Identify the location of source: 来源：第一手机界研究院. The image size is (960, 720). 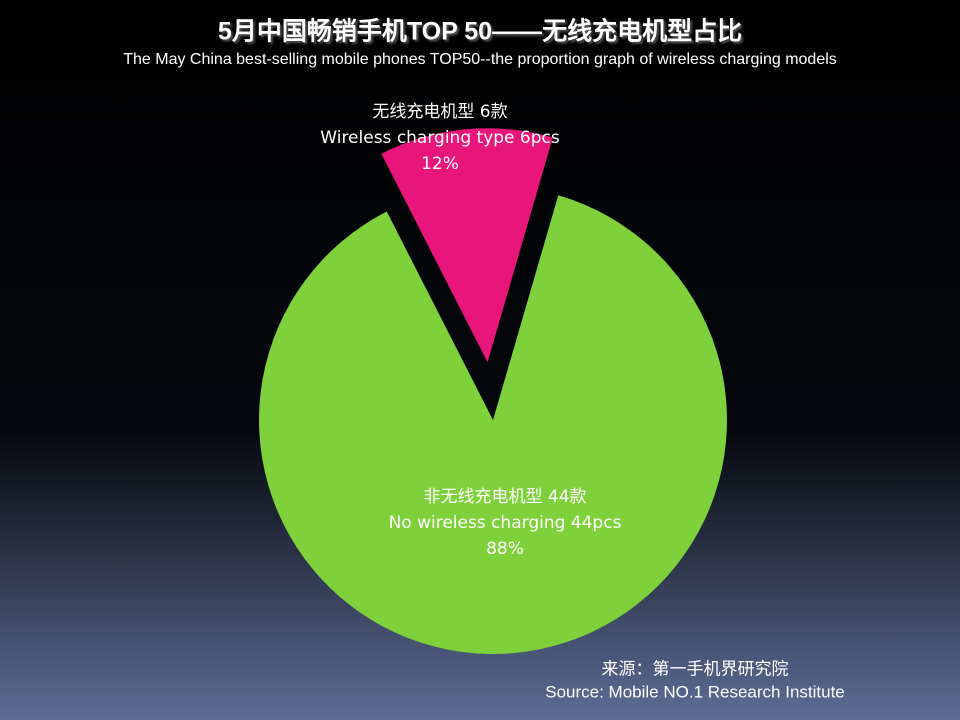
(695, 668).